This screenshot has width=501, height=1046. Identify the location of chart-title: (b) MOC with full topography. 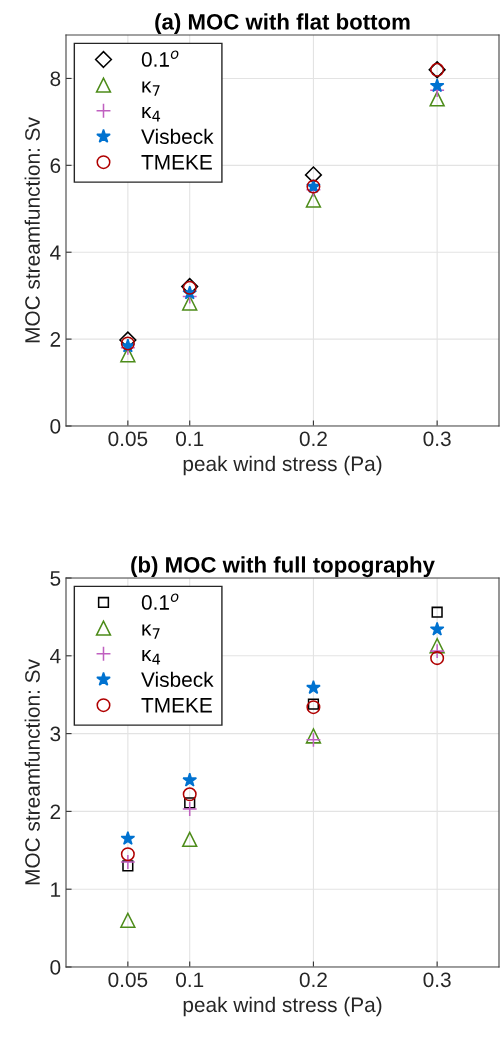
(283, 567).